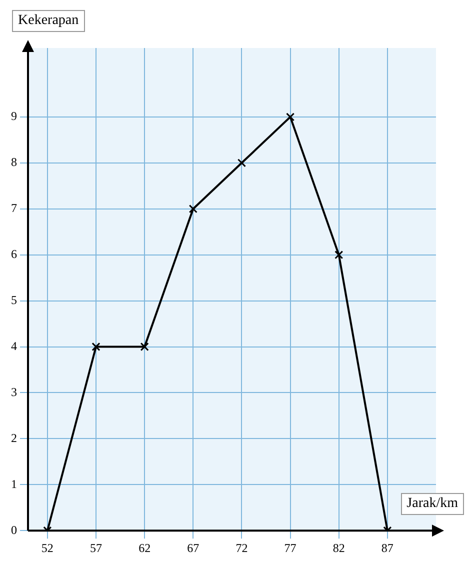  Describe the element at coordinates (14, 208) in the screenshot. I see `y-tick-label: 7` at that location.